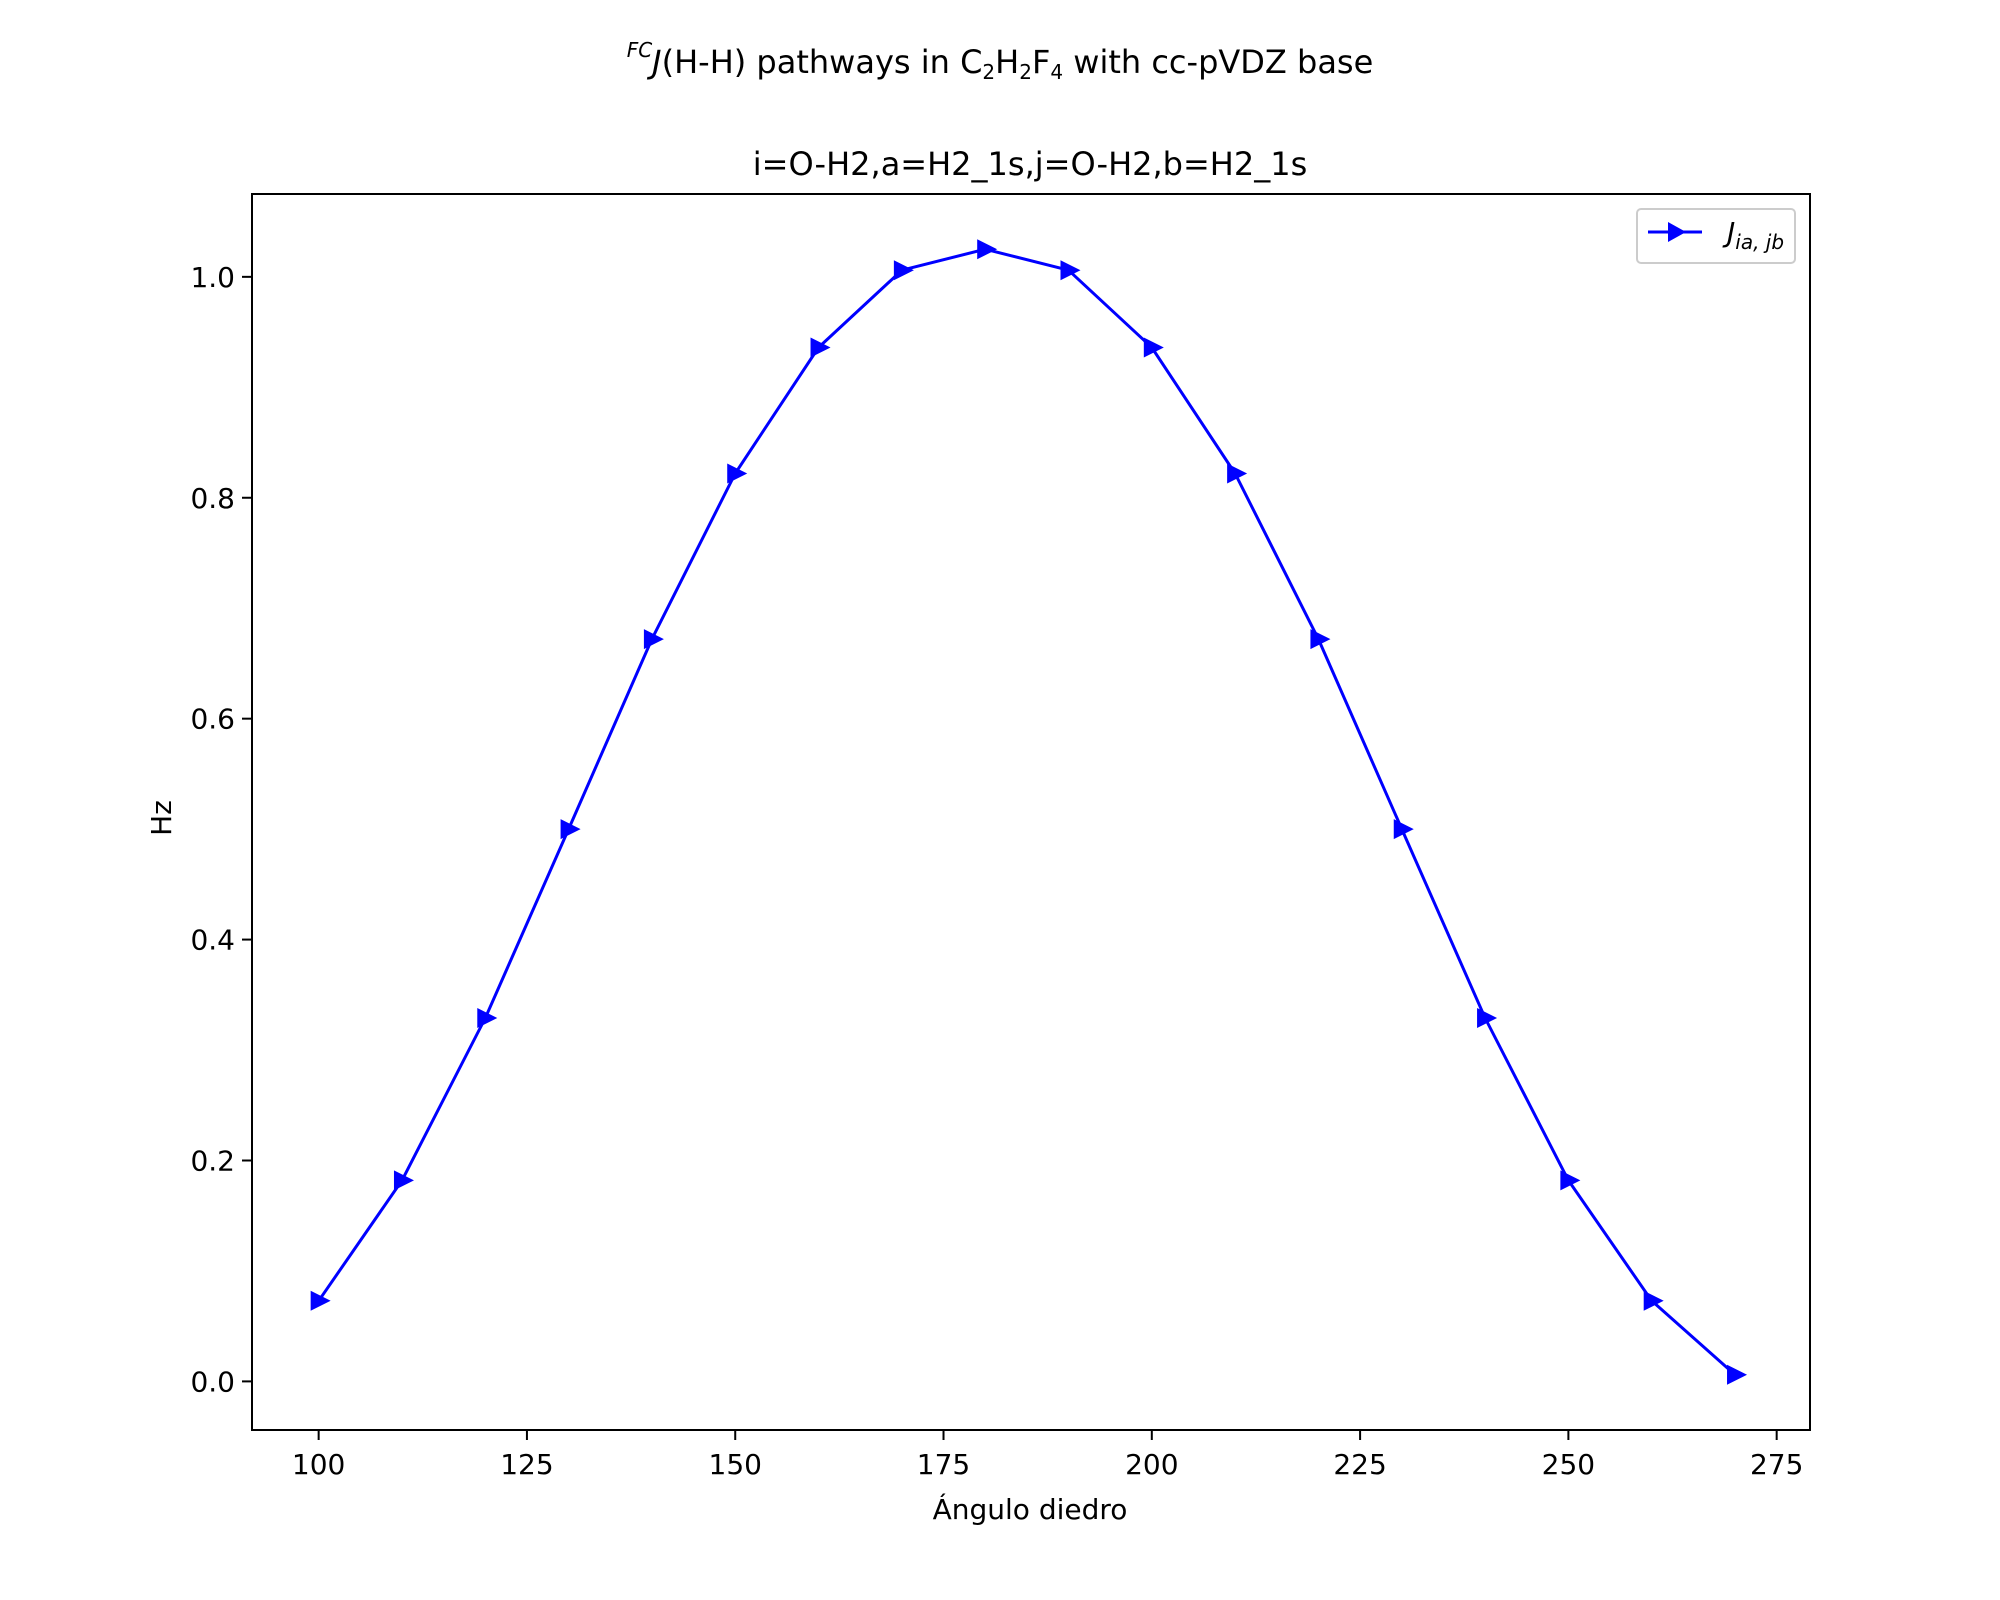  I want to click on y-tick-label: 0.6, so click(212, 719).